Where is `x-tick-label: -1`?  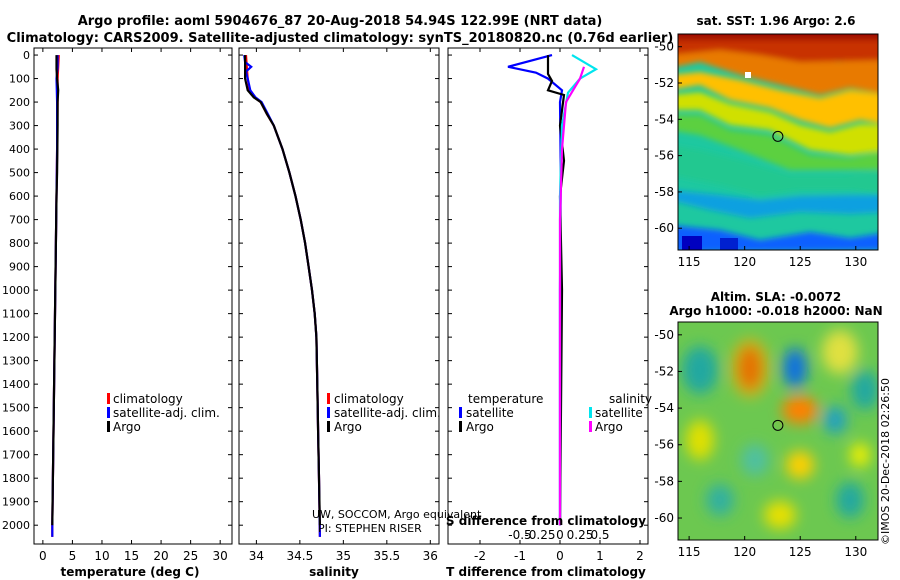
x-tick-label: -1 is located at coordinates (520, 556).